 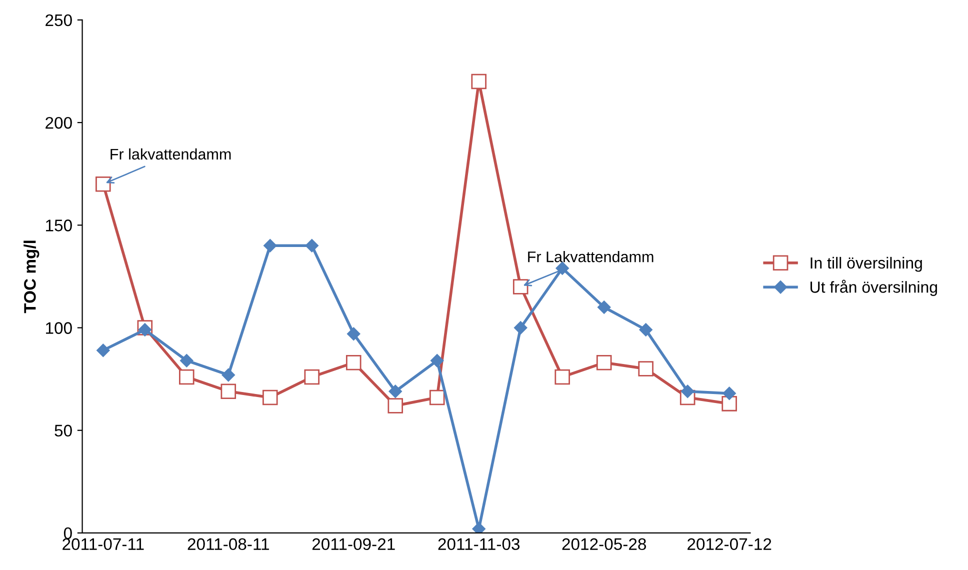 I want to click on x-tick-label: 2011-09-21, so click(x=353, y=544).